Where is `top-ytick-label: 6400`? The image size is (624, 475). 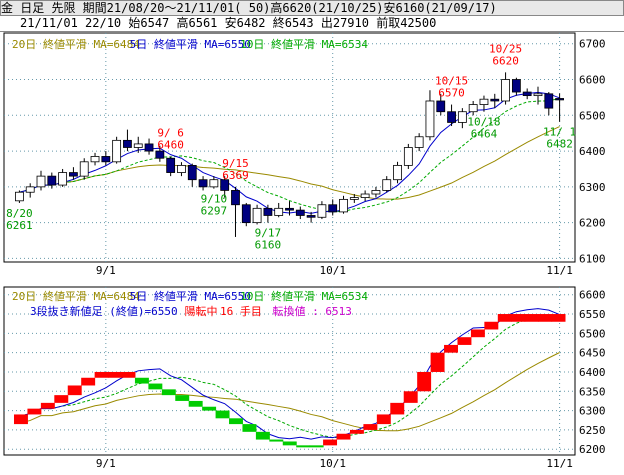
top-ytick-label: 6400 is located at coordinates (592, 151).